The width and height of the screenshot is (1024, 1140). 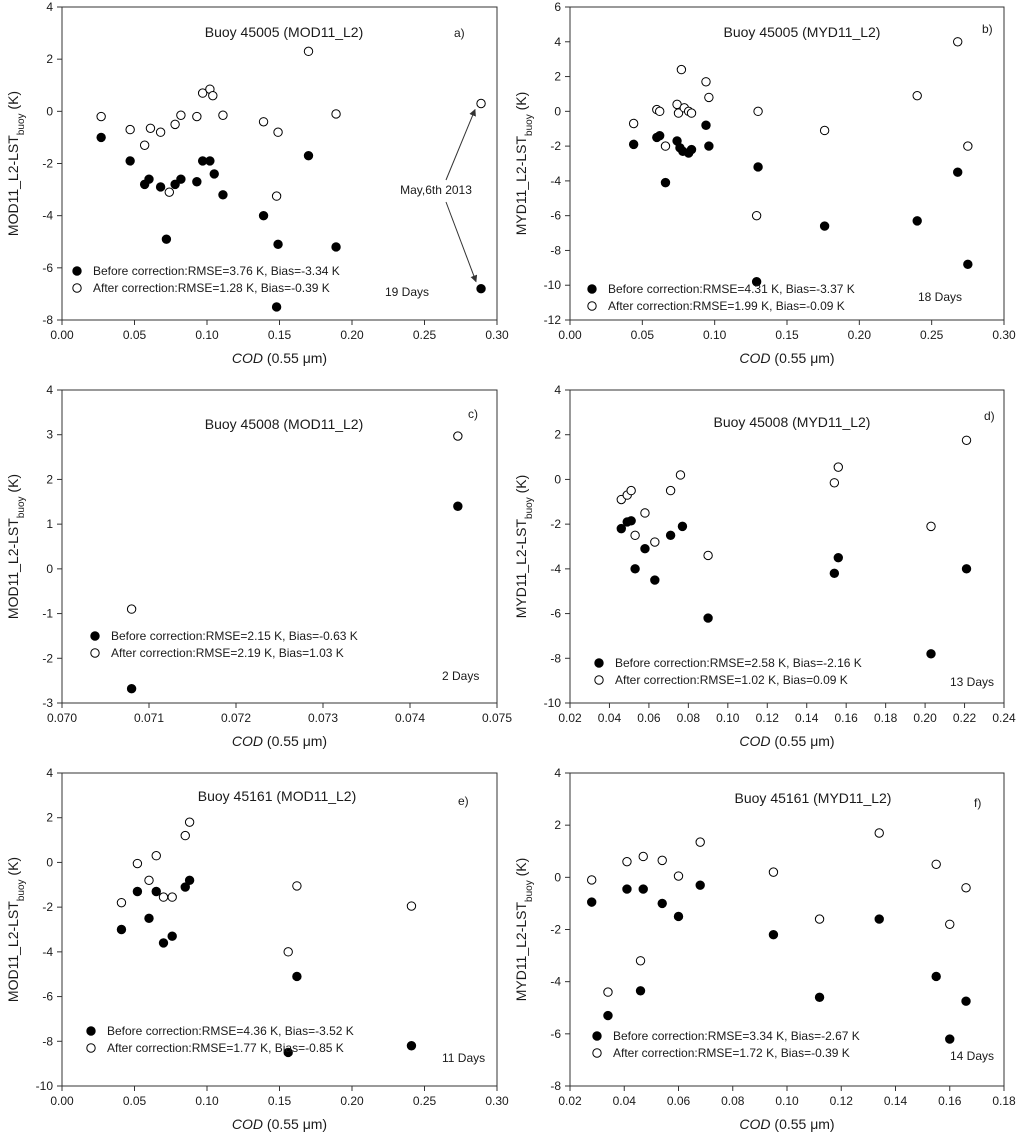 I want to click on y-axis-title: MOD11_L2-LSTbuoy (K), so click(x=16, y=929).